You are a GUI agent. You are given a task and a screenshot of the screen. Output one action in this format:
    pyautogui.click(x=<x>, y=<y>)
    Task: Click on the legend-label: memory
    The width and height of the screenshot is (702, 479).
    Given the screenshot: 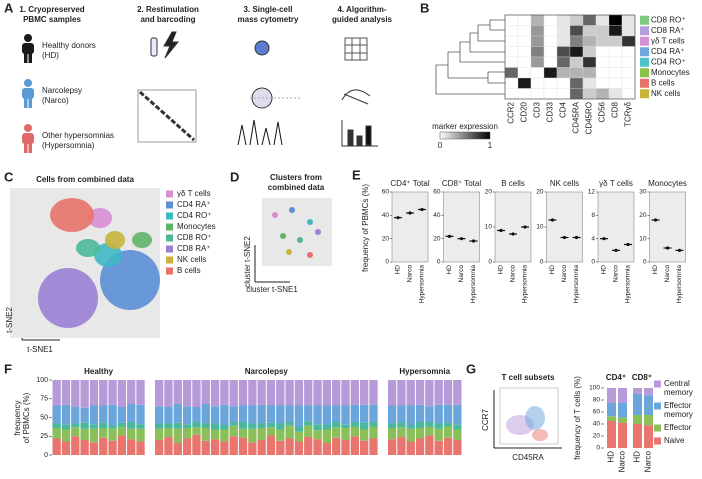 What is the action you would take?
    pyautogui.click(x=678, y=392)
    